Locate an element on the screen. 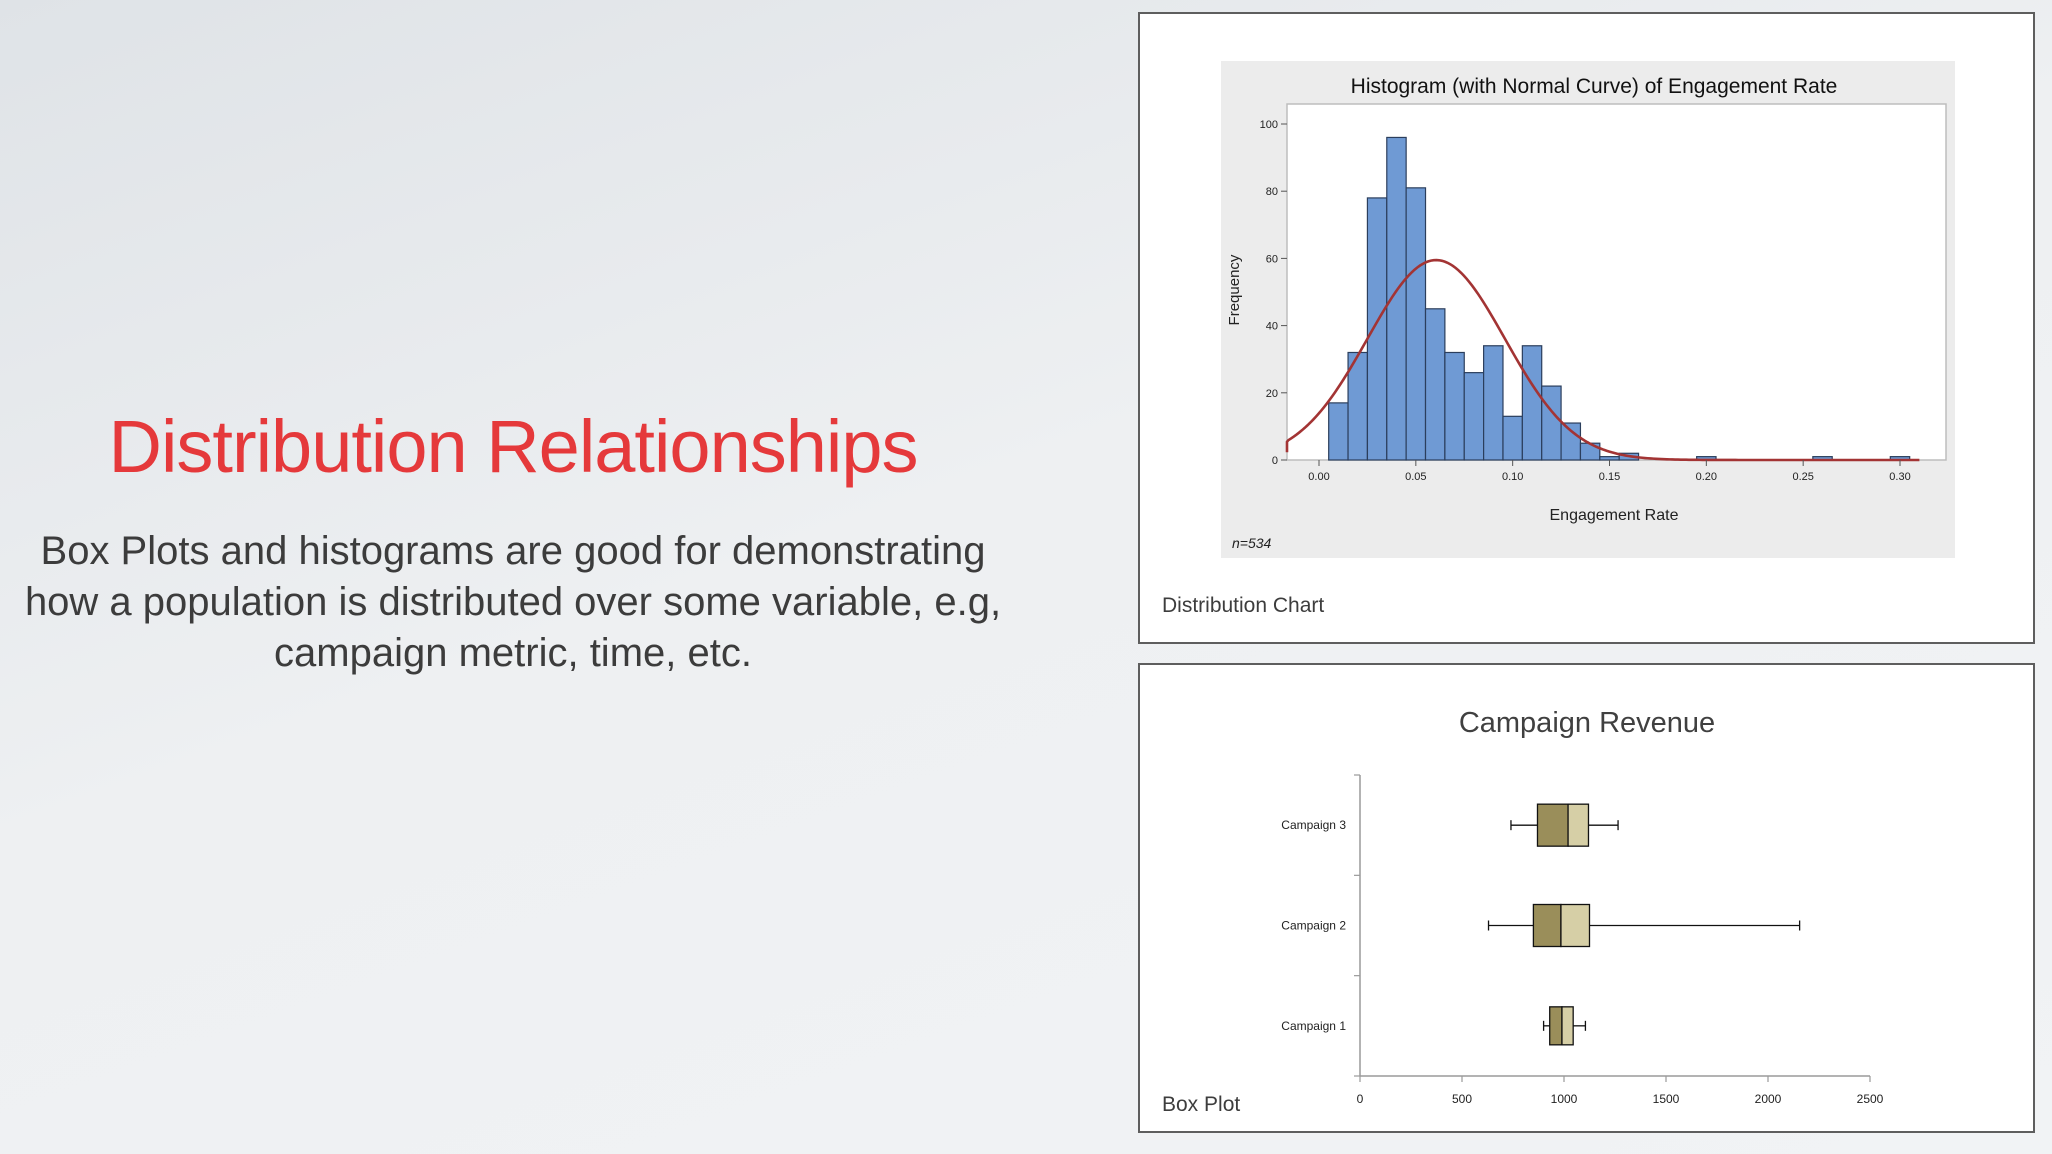 This screenshot has width=2052, height=1154. histogram-sample-size-note: n=534 is located at coordinates (1252, 543).